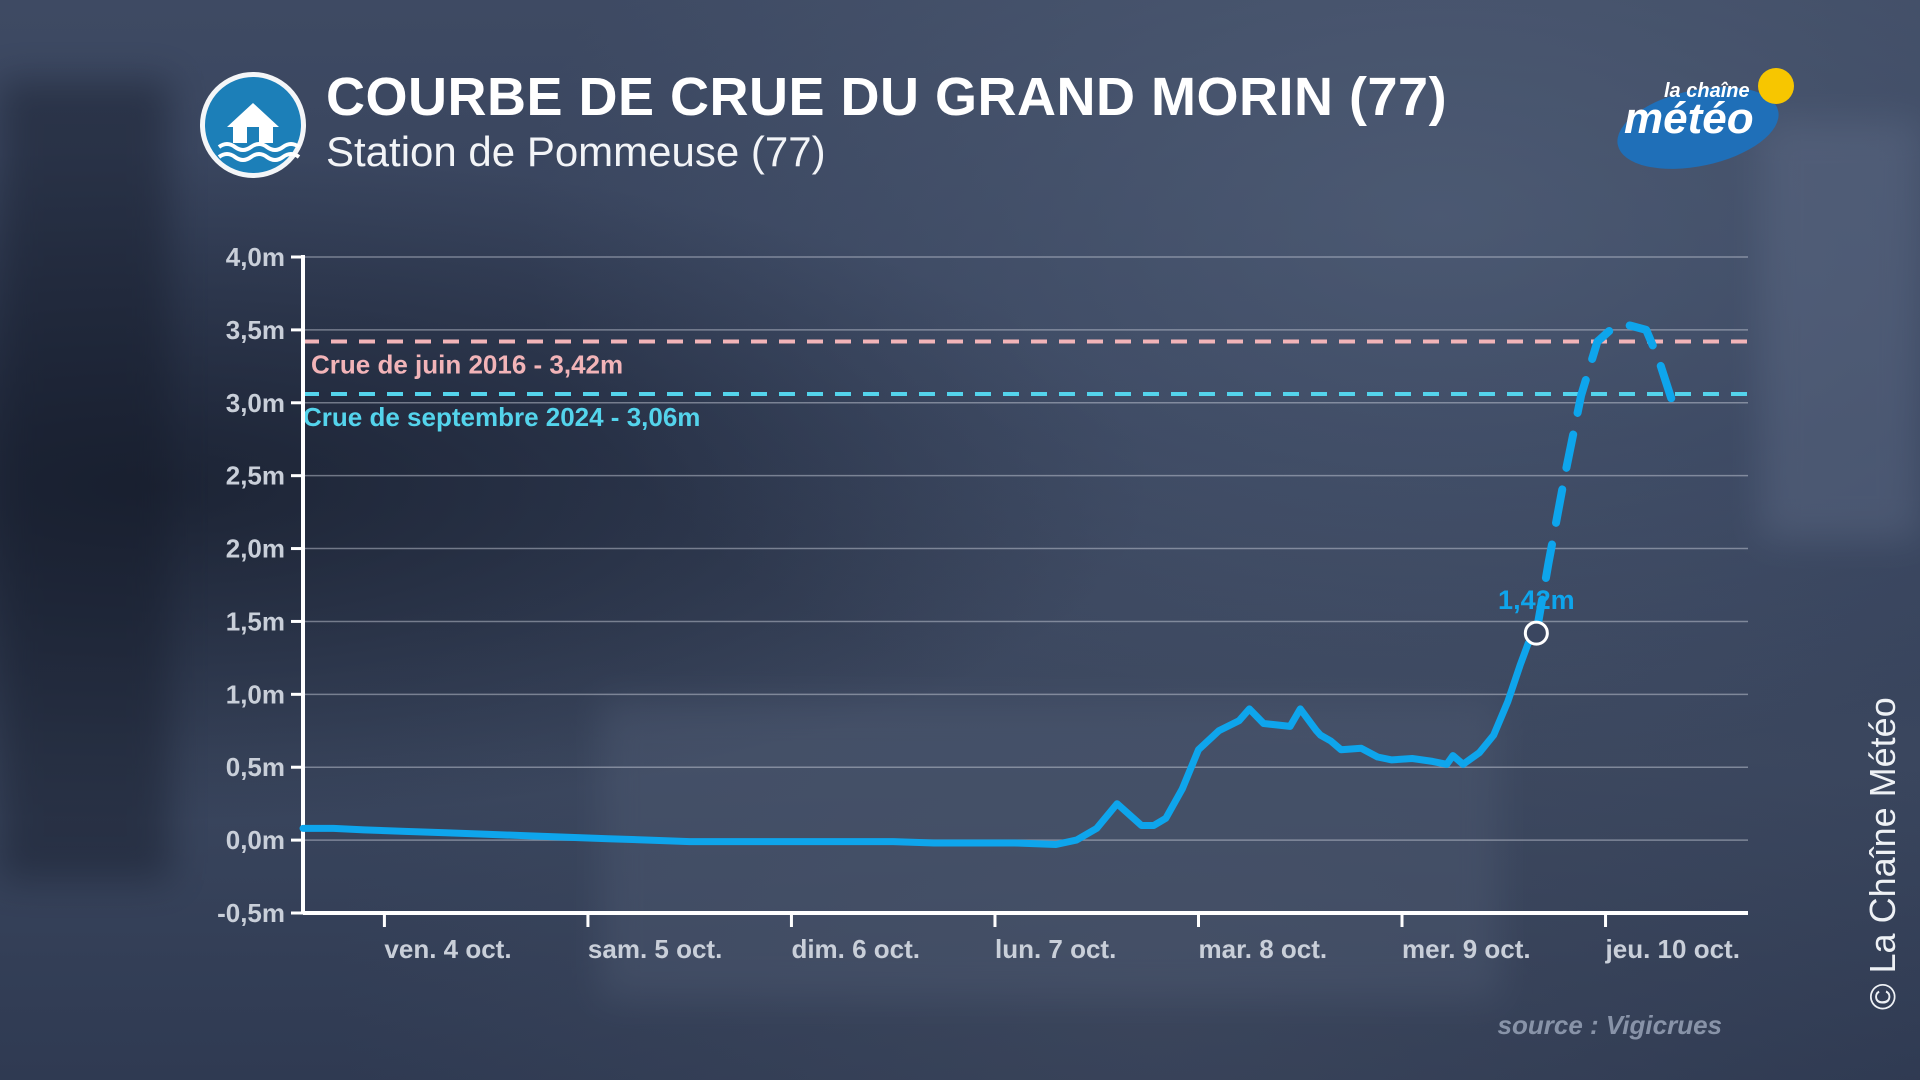 The width and height of the screenshot is (1920, 1080). I want to click on observed-line, so click(919, 738).